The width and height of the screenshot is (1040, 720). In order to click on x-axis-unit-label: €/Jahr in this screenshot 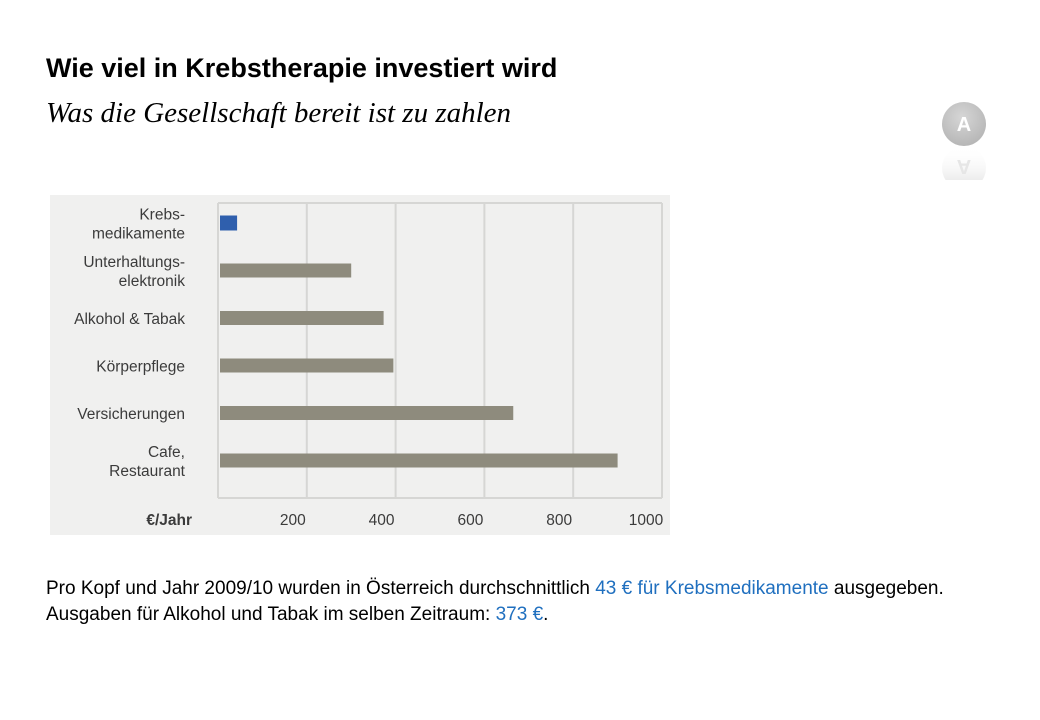, I will do `click(169, 520)`.